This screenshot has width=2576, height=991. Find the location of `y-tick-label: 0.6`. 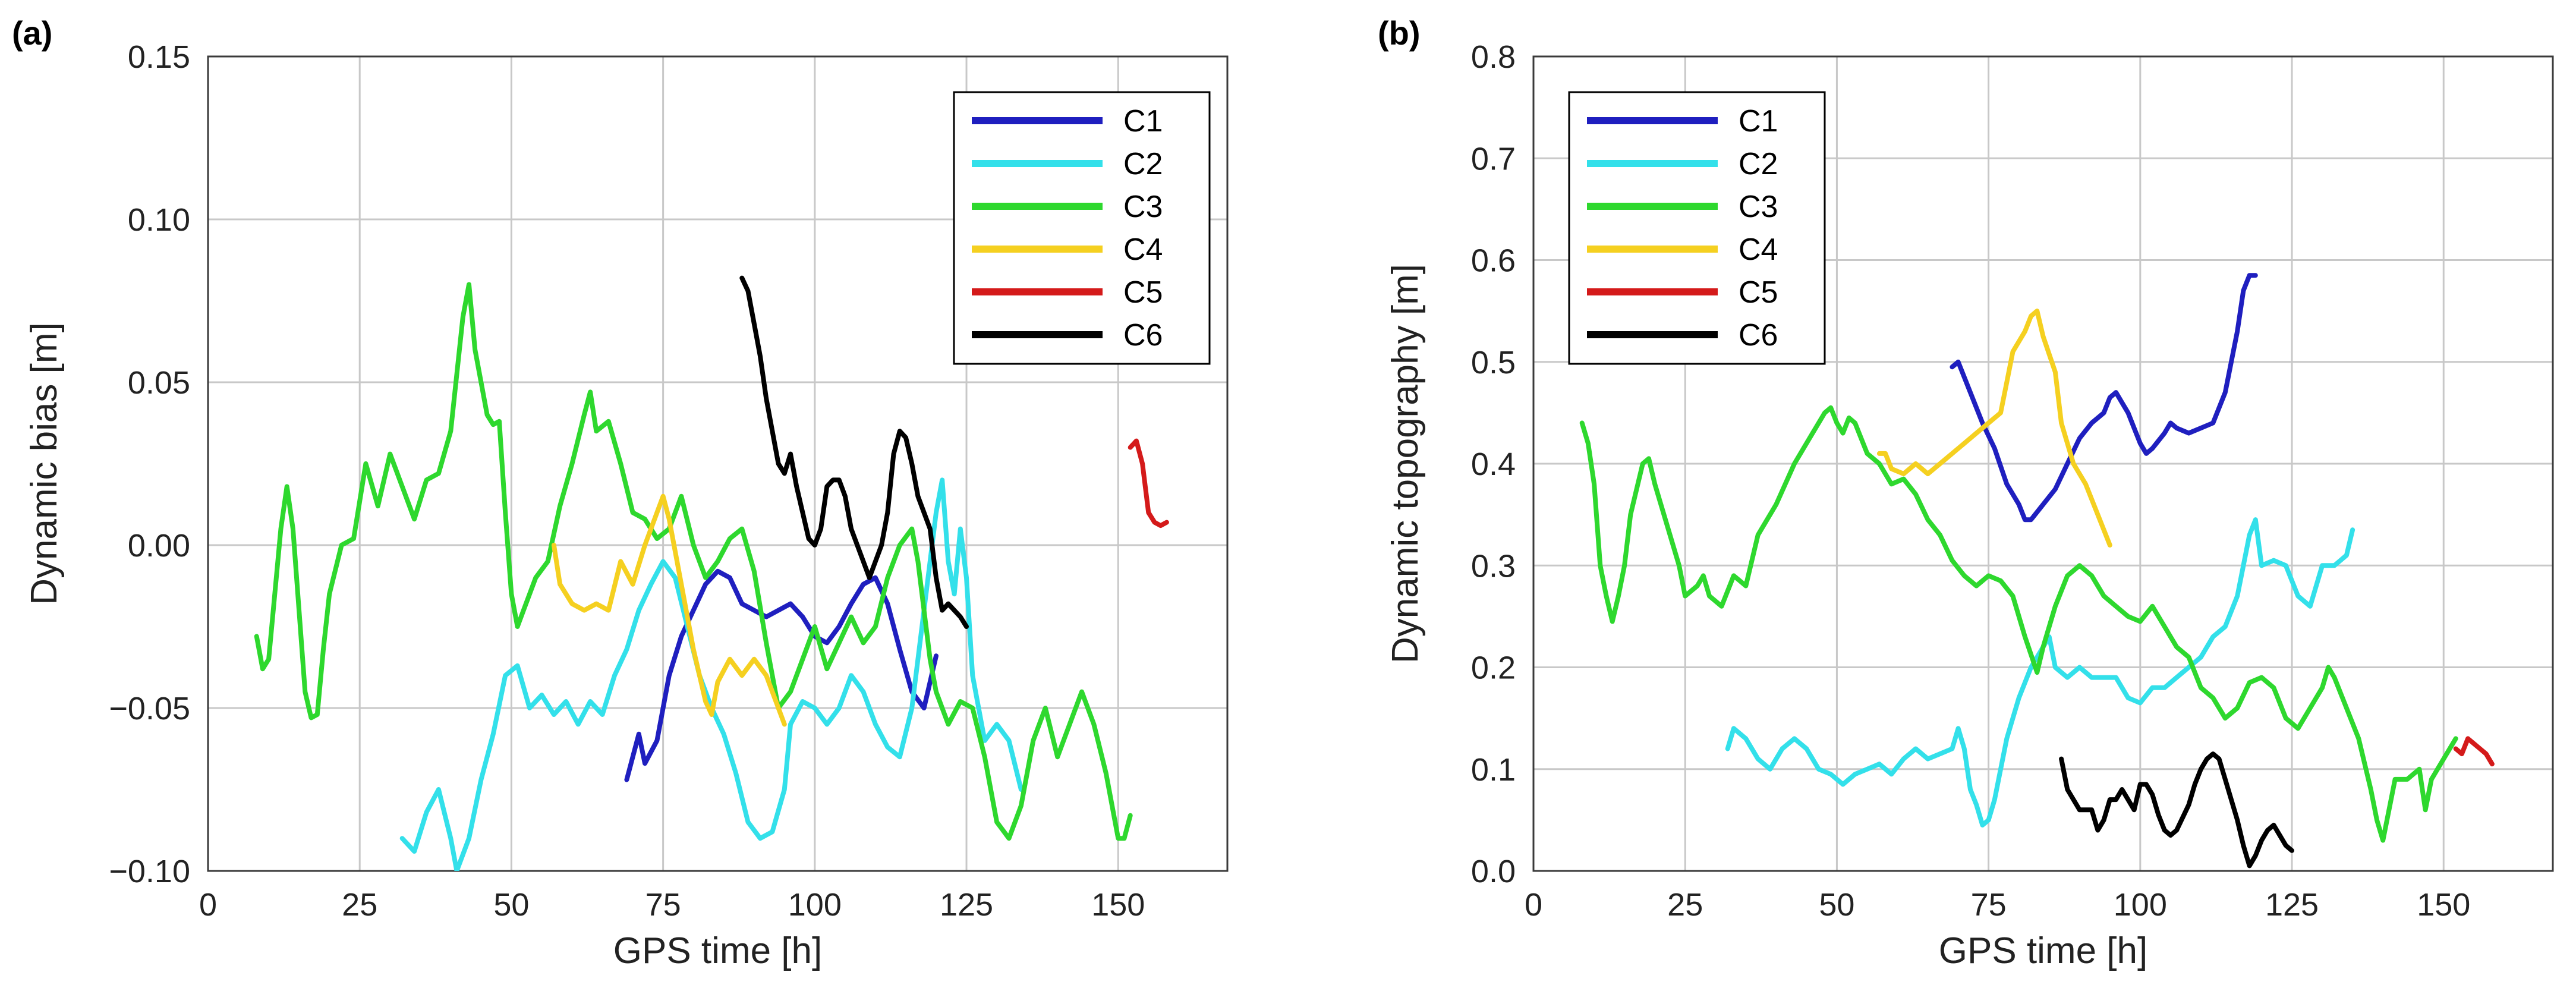

y-tick-label: 0.6 is located at coordinates (1493, 261).